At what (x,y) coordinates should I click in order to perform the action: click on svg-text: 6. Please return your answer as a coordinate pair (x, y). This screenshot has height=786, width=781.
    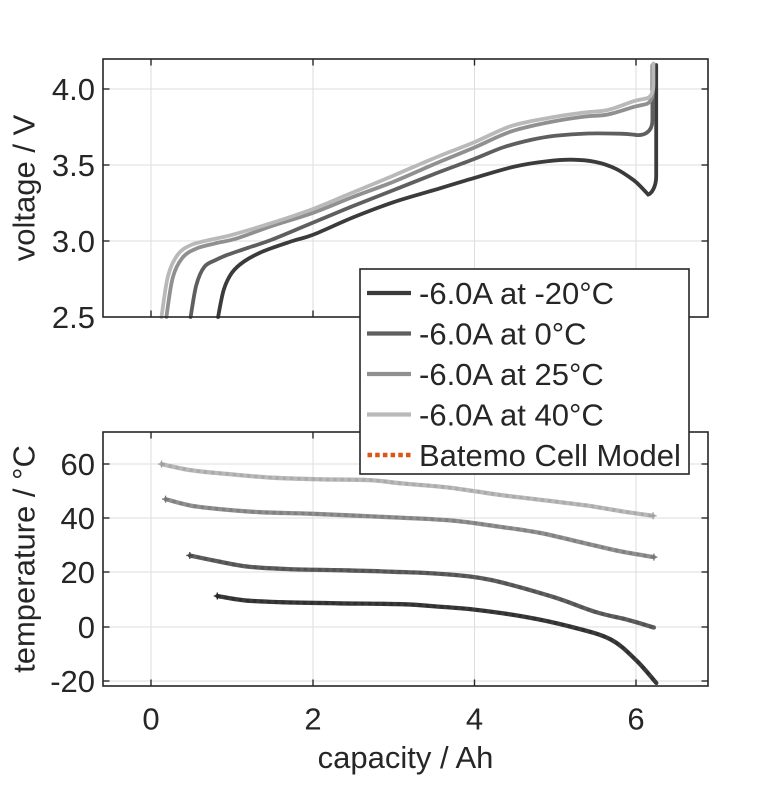
    Looking at the image, I should click on (635, 719).